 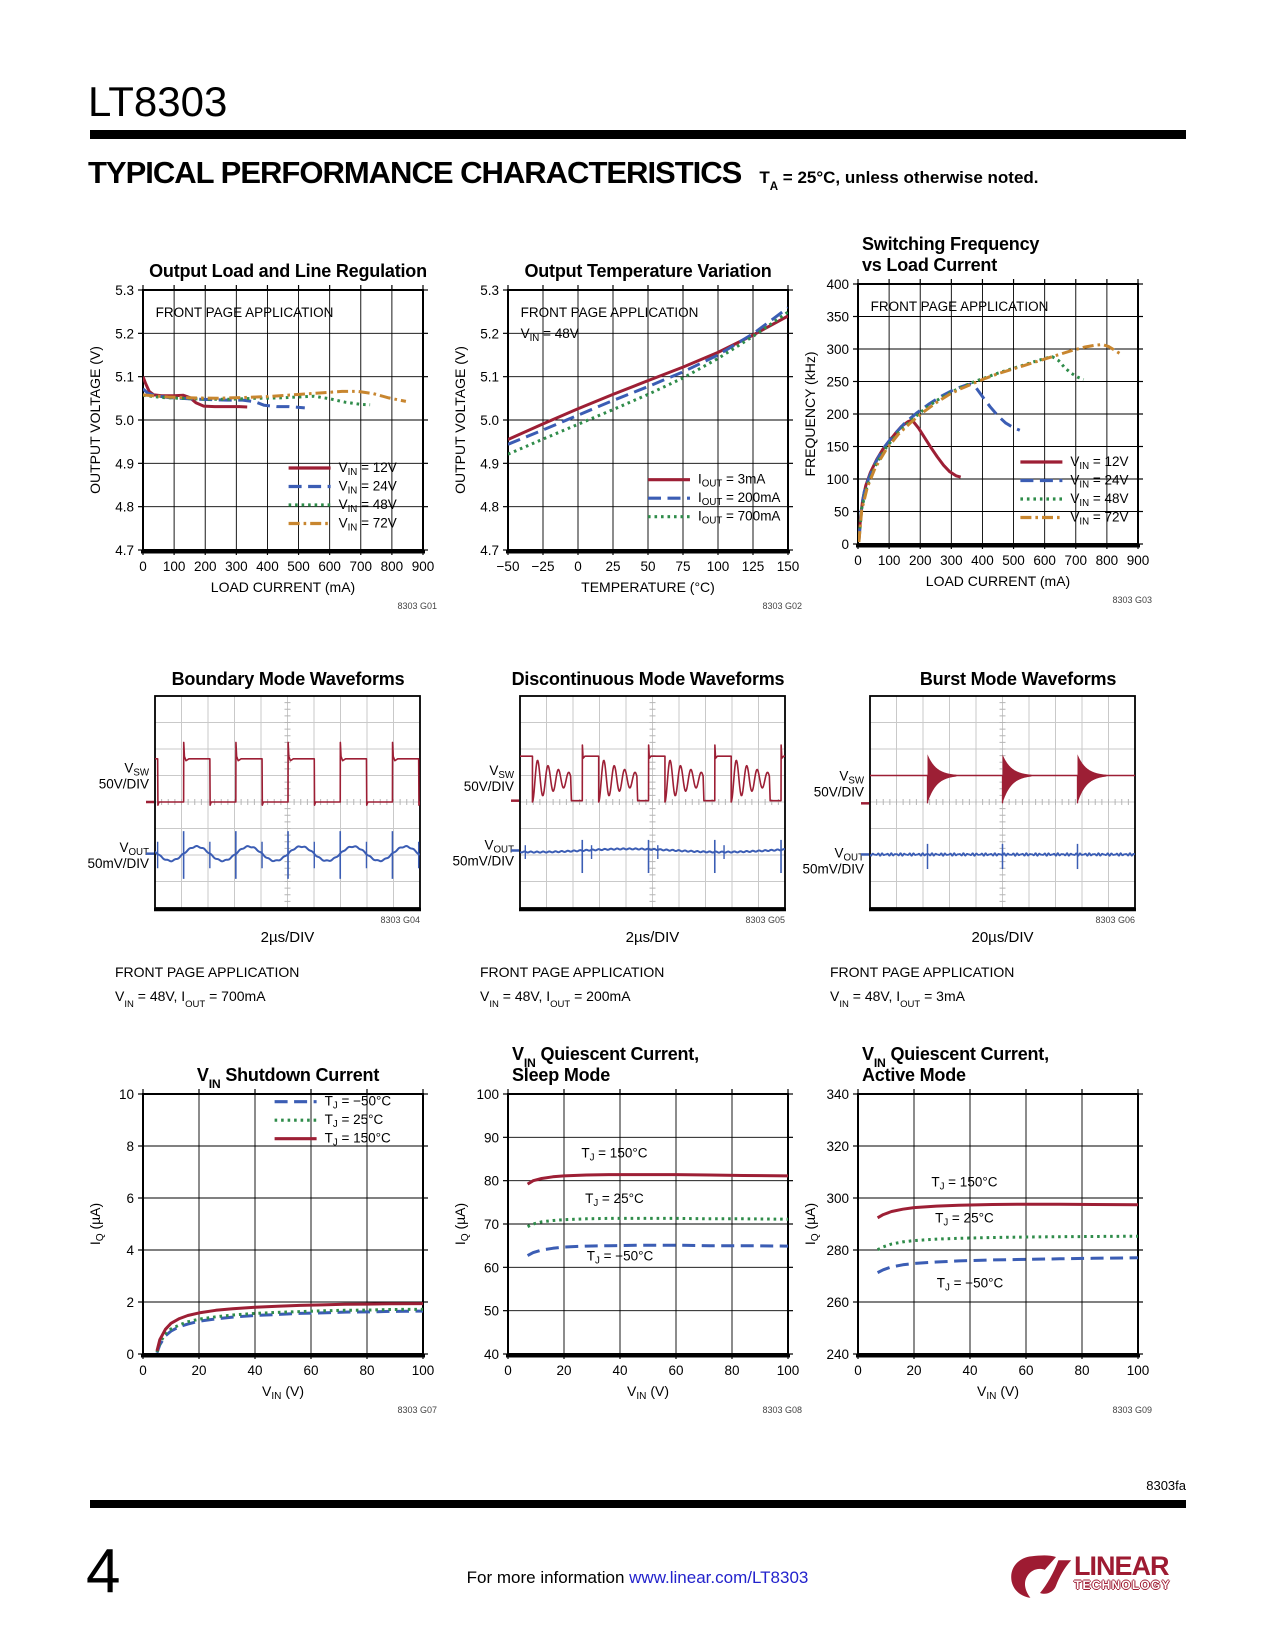 I want to click on chart-title: VIN Quiescent Current, Active Mode, so click(x=1000, y=1061).